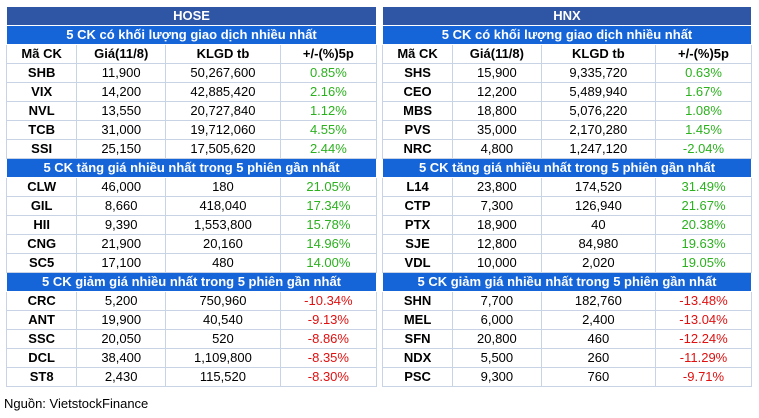 The image size is (759, 418). What do you see at coordinates (497, 320) in the screenshot?
I see `price-cell: 6,000` at bounding box center [497, 320].